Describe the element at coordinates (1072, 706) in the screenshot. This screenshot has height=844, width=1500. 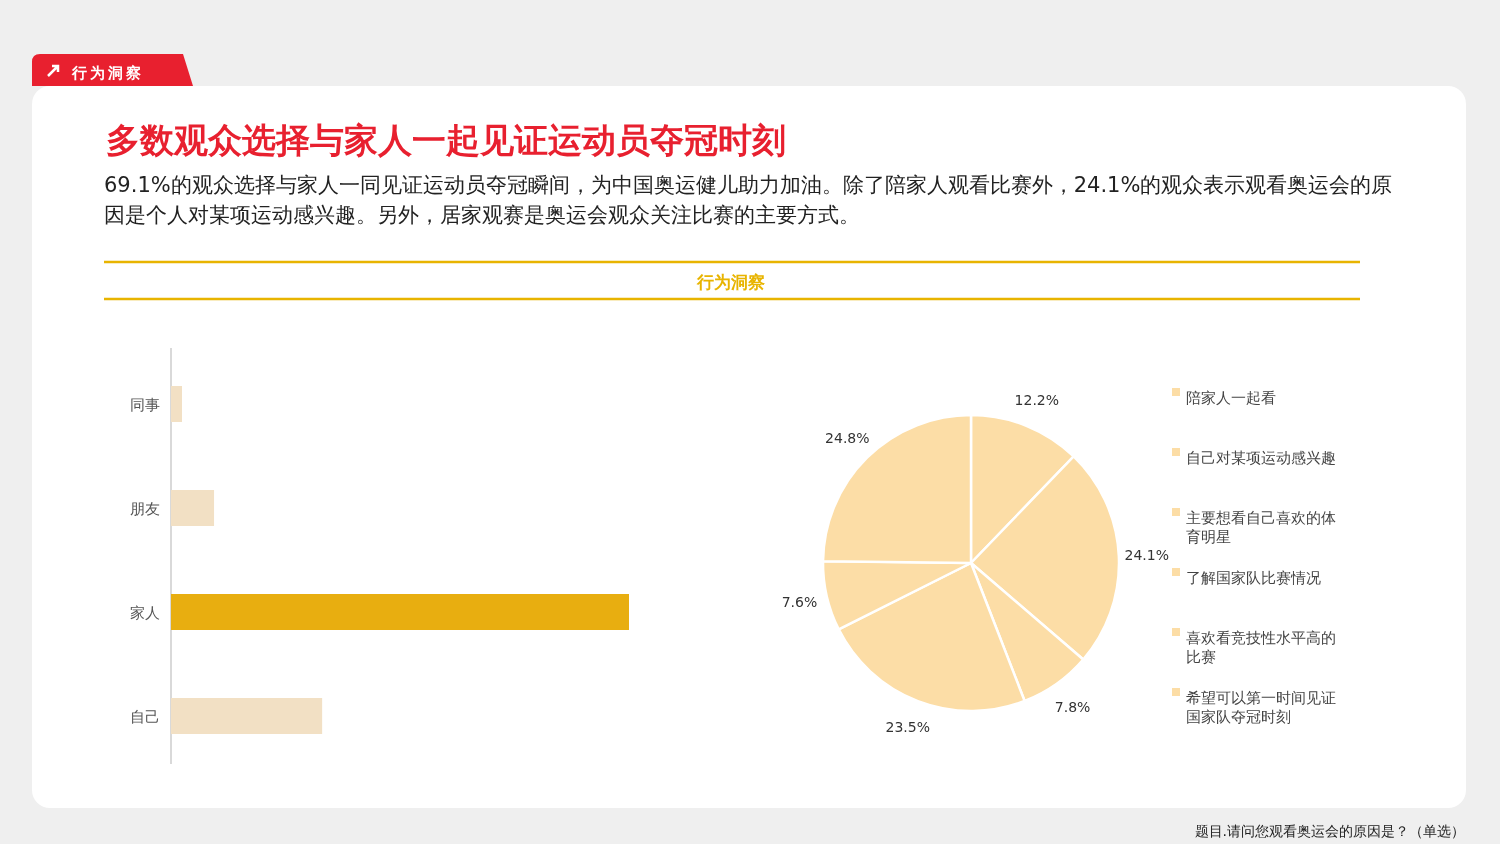
I see `data-label: 7.8%` at that location.